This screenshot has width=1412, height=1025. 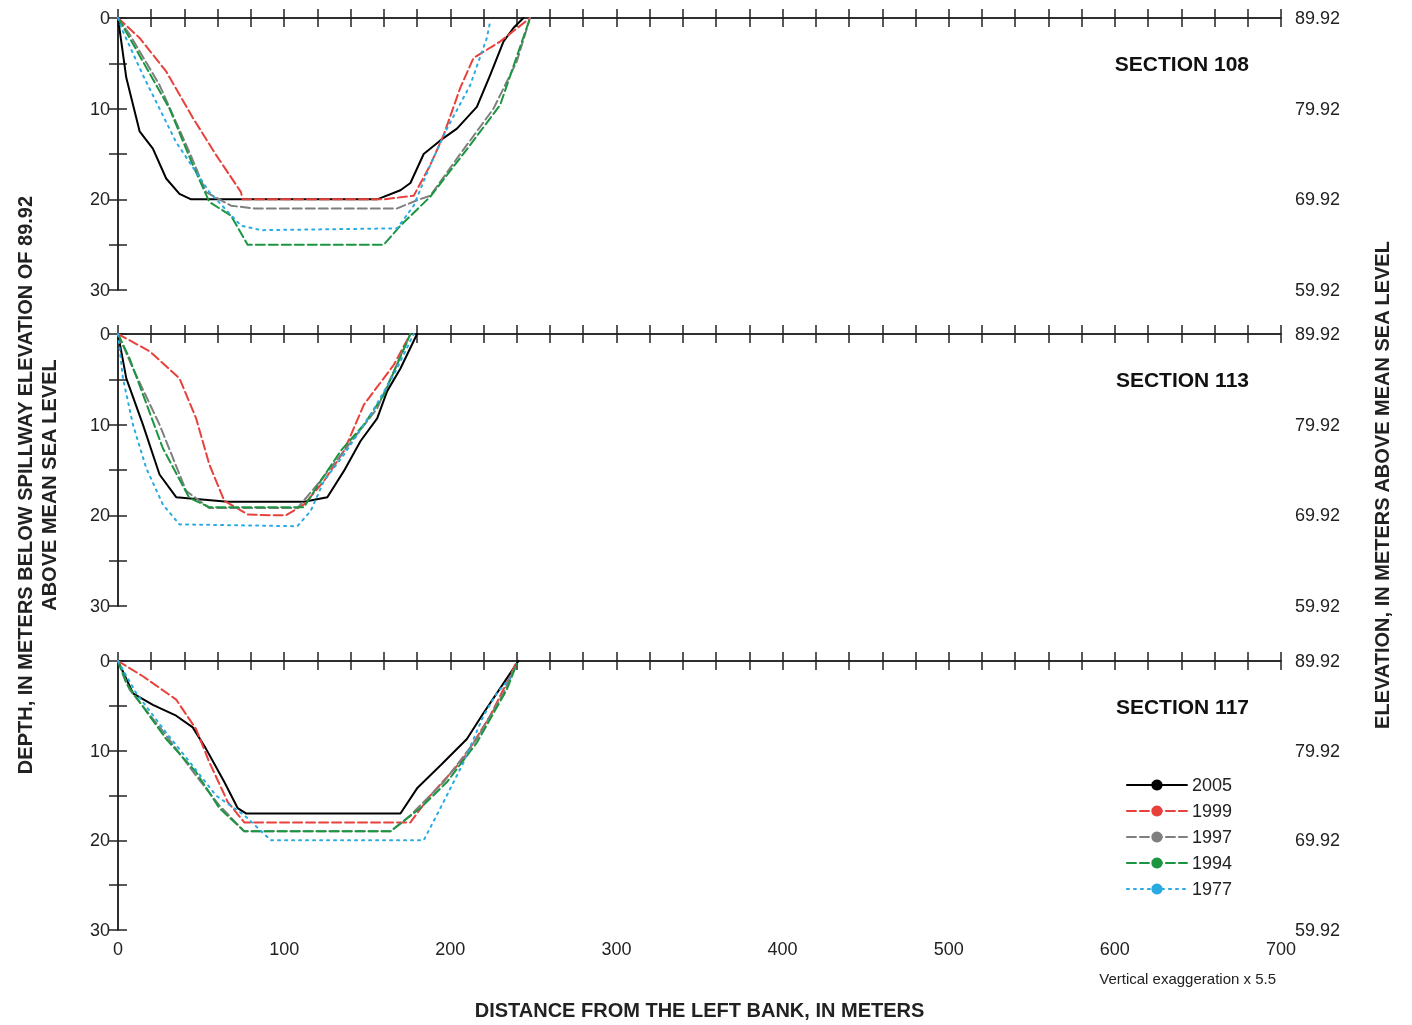 I want to click on x-tick-label: 700, so click(x=1281, y=949).